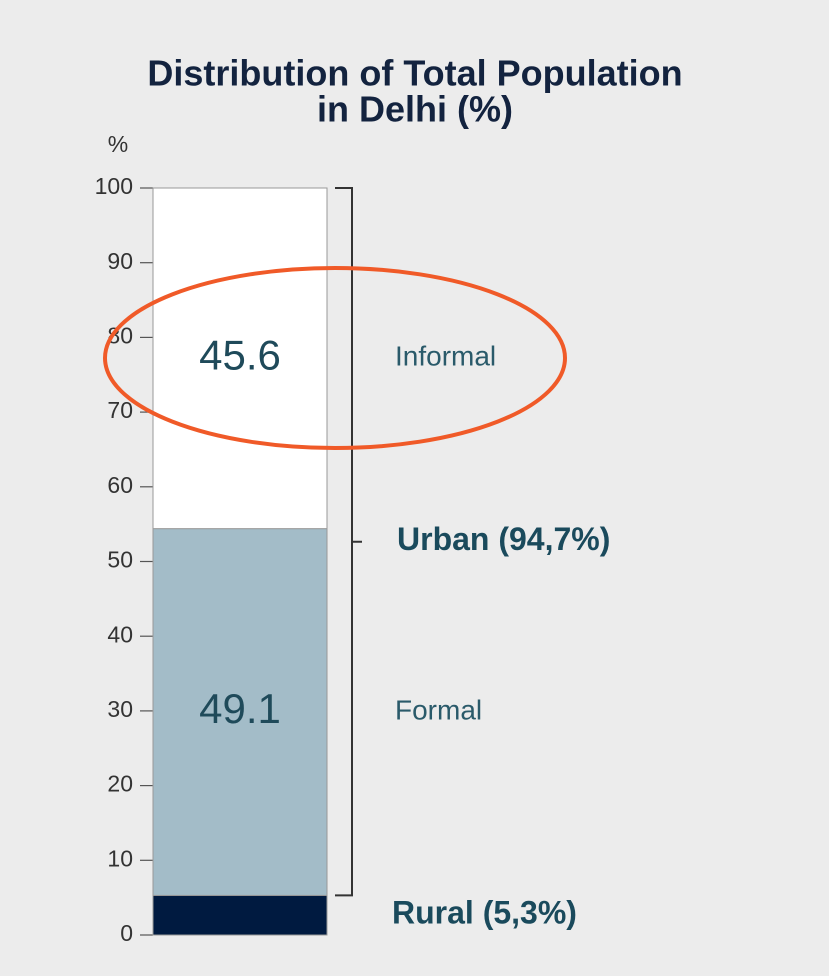  I want to click on series-label: Informal, so click(445, 356).